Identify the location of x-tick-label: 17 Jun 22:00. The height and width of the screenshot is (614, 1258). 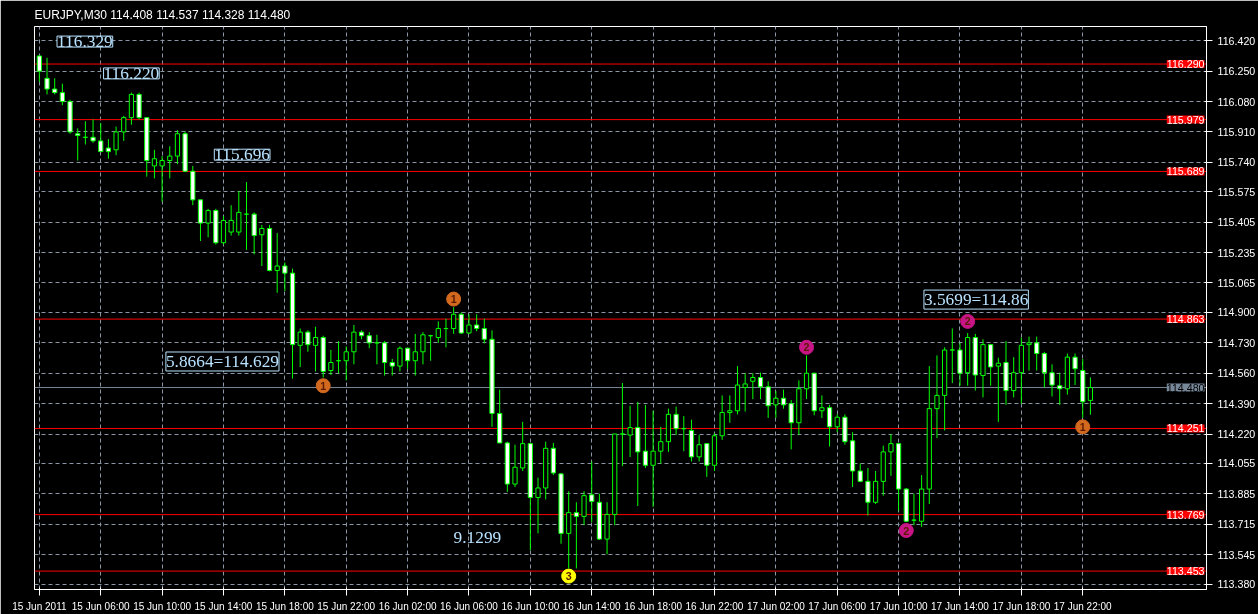
(1083, 606).